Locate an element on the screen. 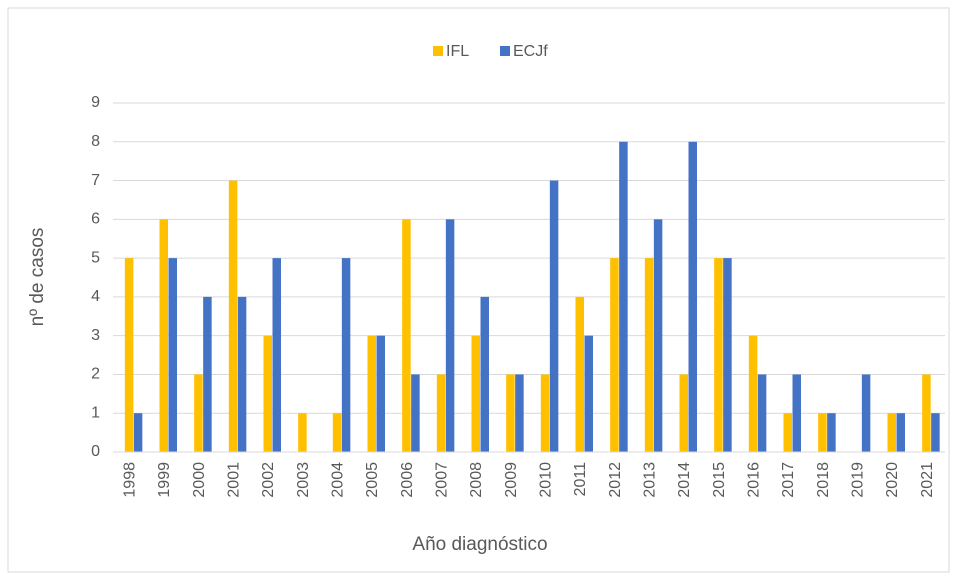 This screenshot has height=580, width=958. x-tick-label: 1998 is located at coordinates (130, 480).